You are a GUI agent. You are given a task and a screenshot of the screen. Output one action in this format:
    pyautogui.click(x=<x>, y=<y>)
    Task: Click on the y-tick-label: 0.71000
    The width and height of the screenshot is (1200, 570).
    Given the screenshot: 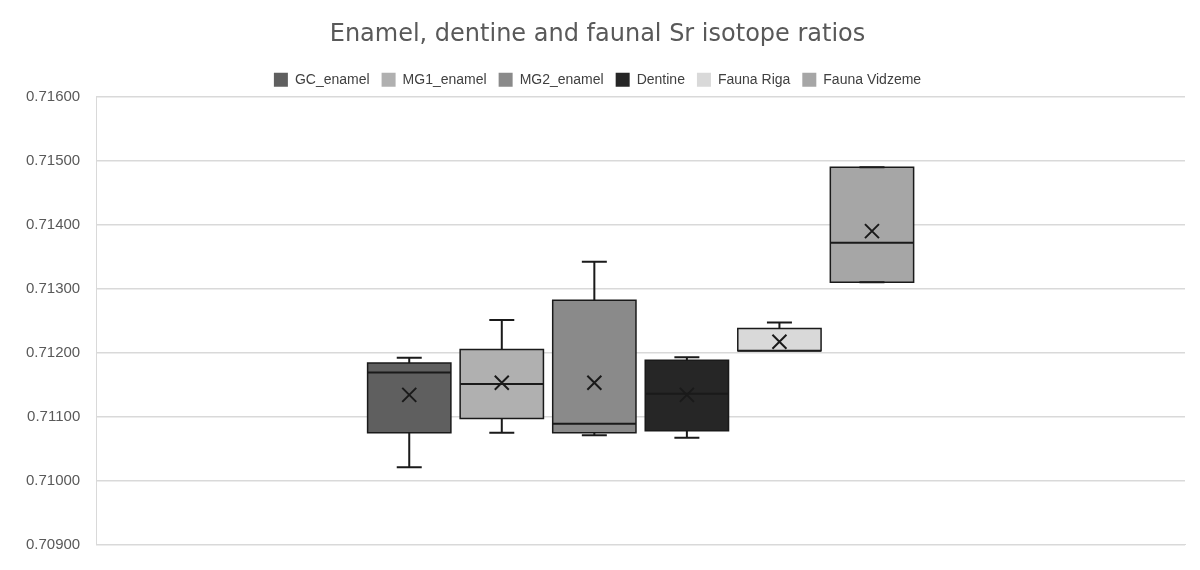 What is the action you would take?
    pyautogui.click(x=53, y=479)
    